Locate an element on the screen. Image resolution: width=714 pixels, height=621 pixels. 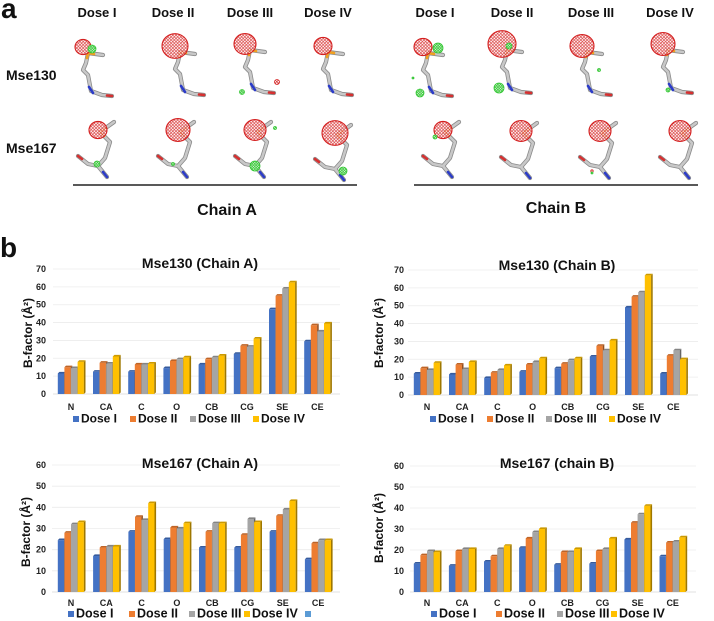
panel-b-label: b is located at coordinates (8, 247).